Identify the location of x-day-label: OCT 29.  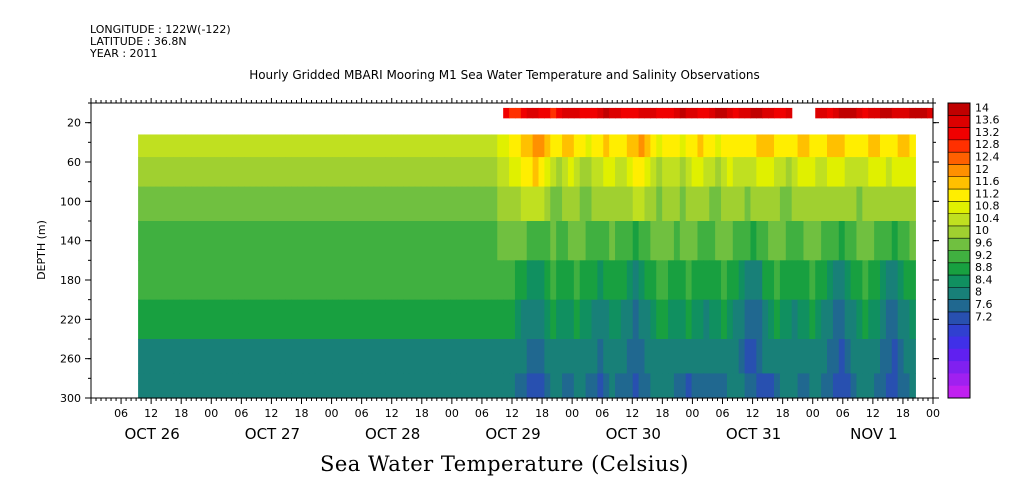
(512, 434).